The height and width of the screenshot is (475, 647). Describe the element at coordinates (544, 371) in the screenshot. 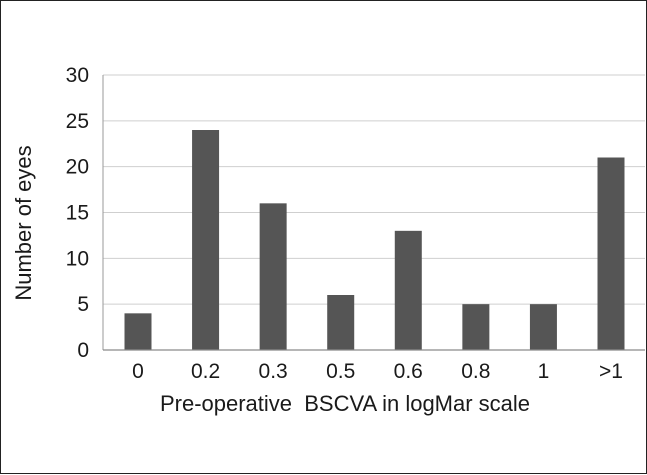

I see `x-tick-label: 1` at that location.